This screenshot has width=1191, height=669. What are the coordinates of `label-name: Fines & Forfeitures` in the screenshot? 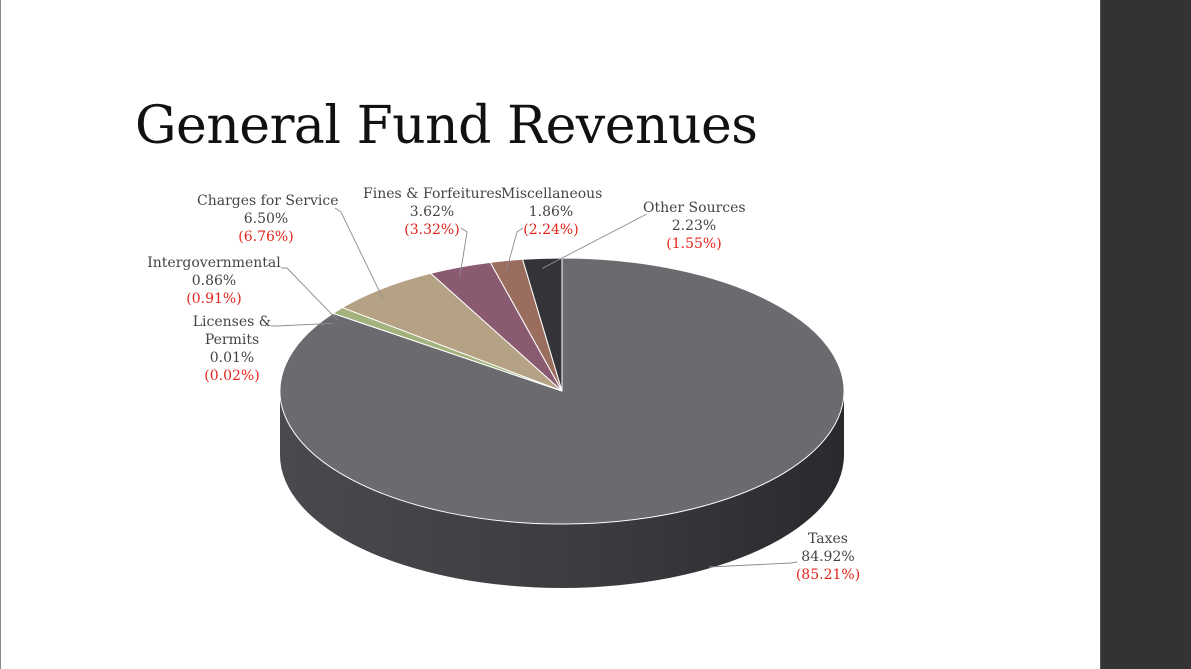 It's located at (432, 194).